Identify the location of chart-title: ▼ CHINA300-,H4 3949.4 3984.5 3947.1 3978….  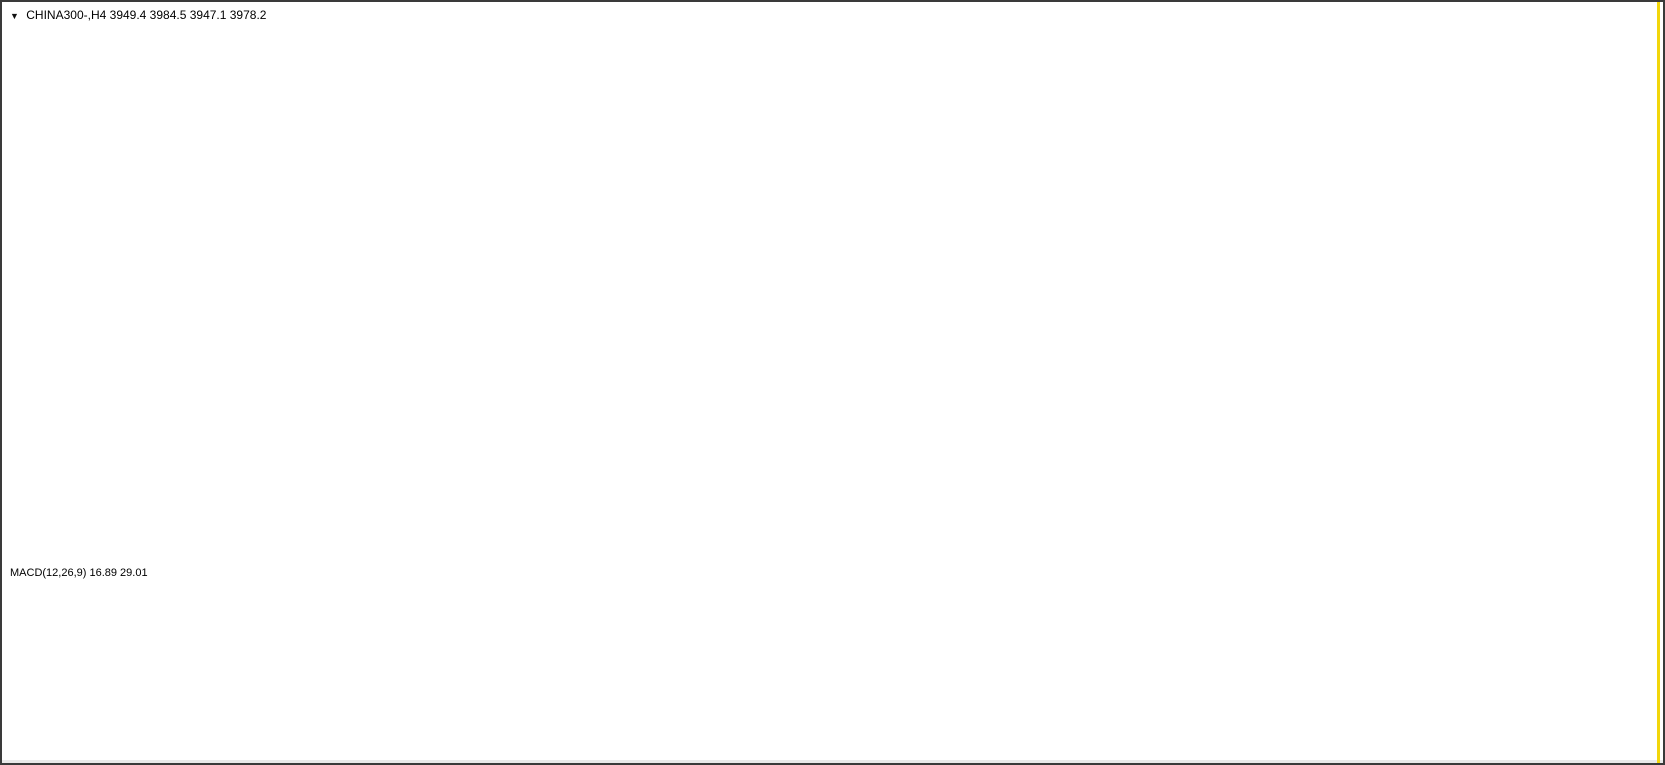
(138, 15).